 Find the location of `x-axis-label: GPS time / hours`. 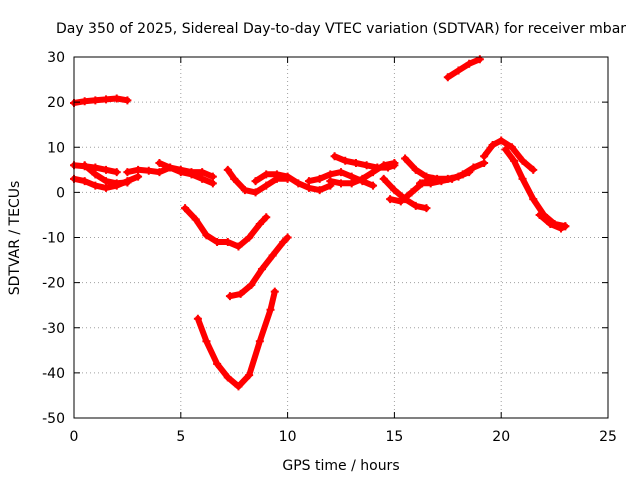

x-axis-label: GPS time / hours is located at coordinates (340, 466).